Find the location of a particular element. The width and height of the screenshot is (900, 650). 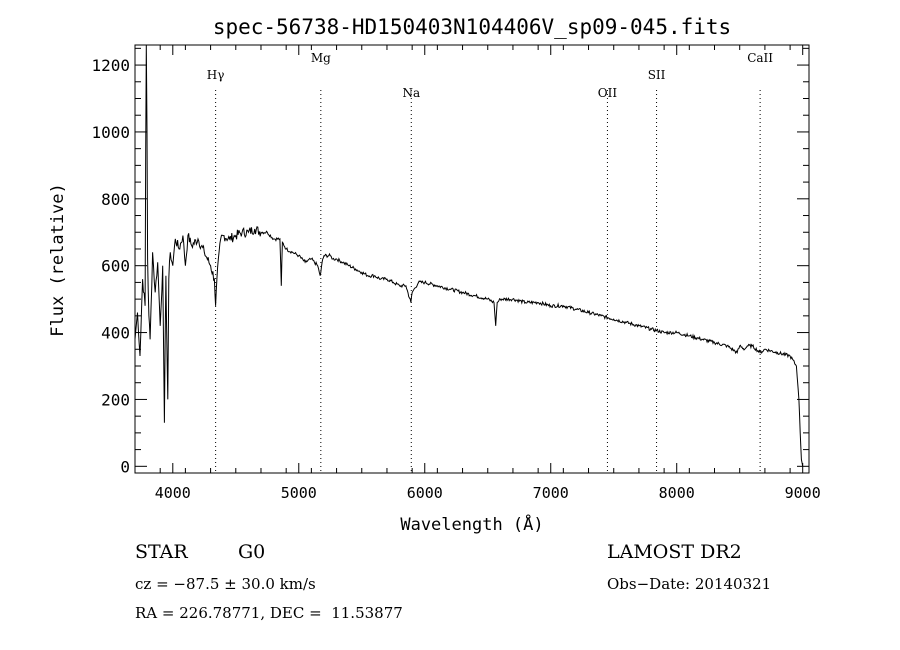

line-marker-label: SII is located at coordinates (657, 75).